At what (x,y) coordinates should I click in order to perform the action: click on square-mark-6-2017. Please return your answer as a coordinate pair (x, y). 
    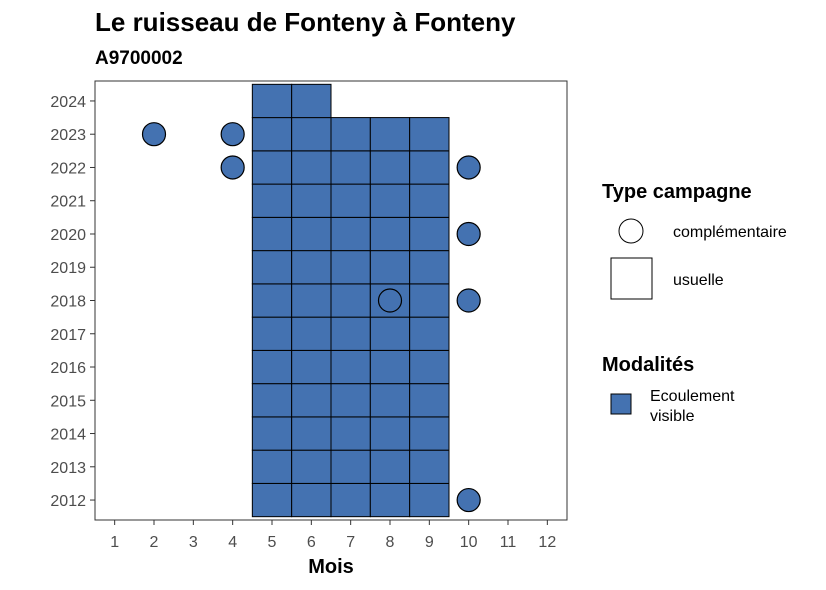
    Looking at the image, I should click on (311, 333).